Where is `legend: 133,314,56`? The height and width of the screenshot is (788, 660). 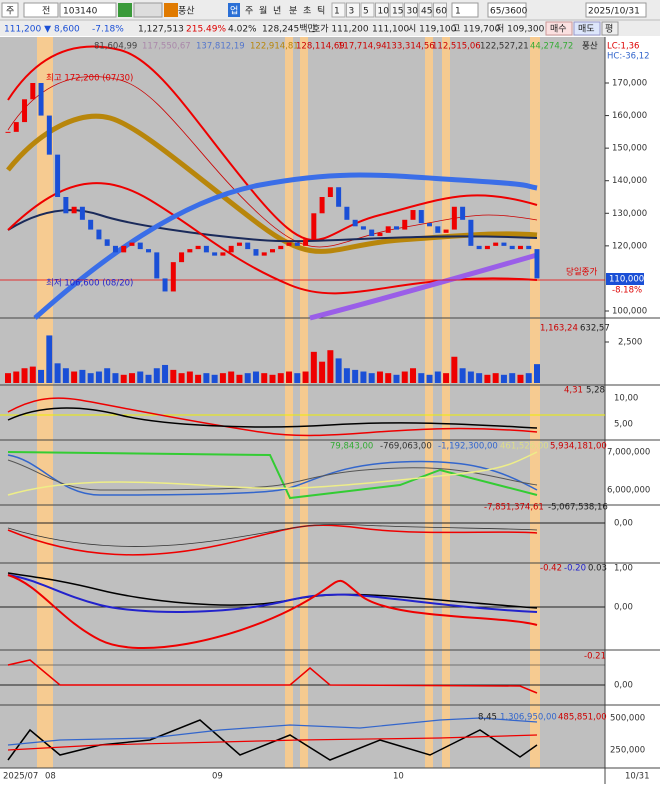
legend: 133,314,56 is located at coordinates (410, 47).